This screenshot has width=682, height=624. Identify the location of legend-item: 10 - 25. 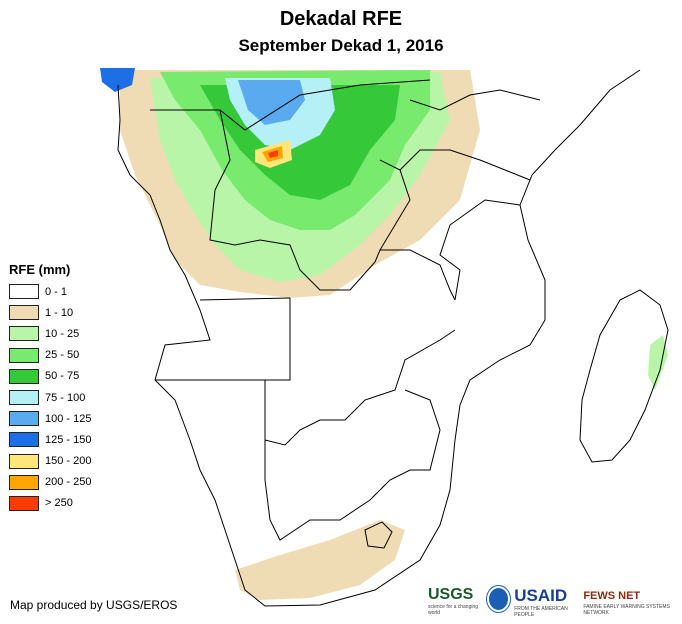
(50, 333).